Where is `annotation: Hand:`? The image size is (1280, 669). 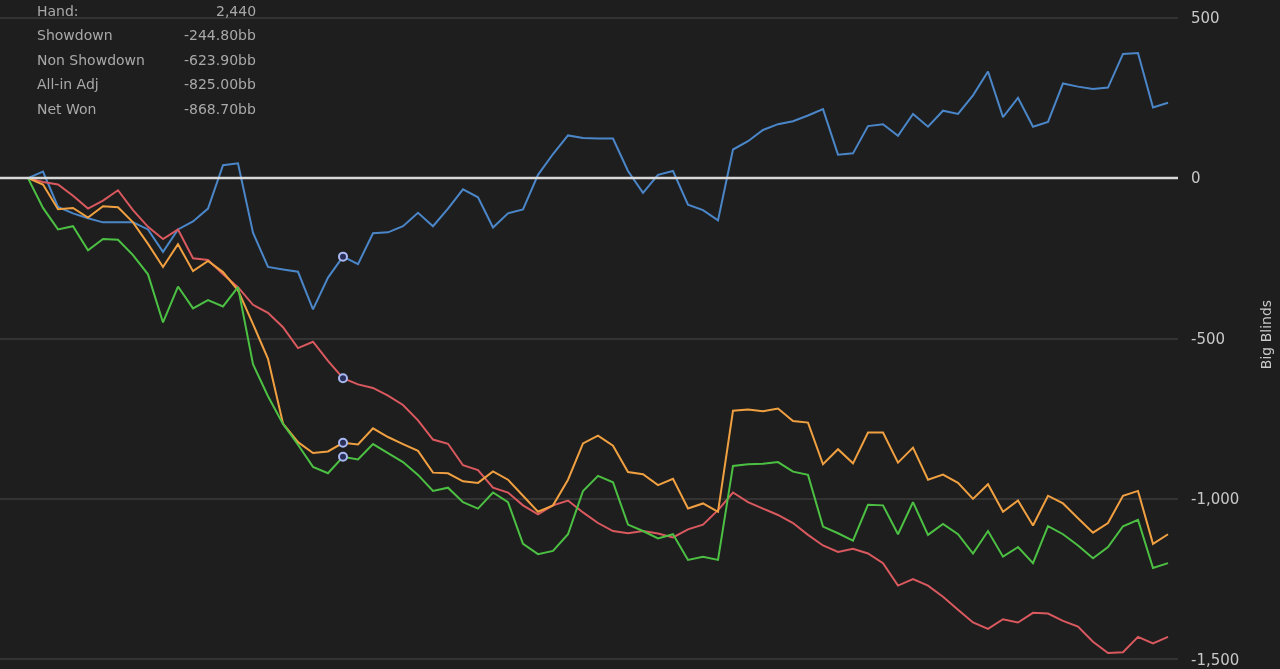 annotation: Hand: is located at coordinates (58, 11).